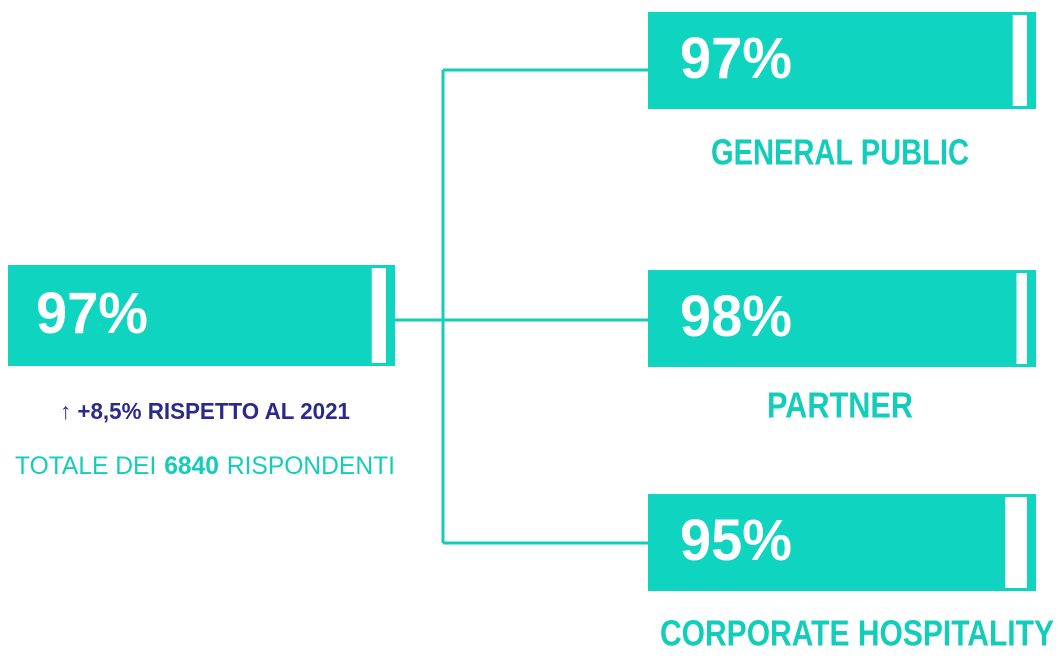  I want to click on bar-value-label: 98%, so click(736, 316).